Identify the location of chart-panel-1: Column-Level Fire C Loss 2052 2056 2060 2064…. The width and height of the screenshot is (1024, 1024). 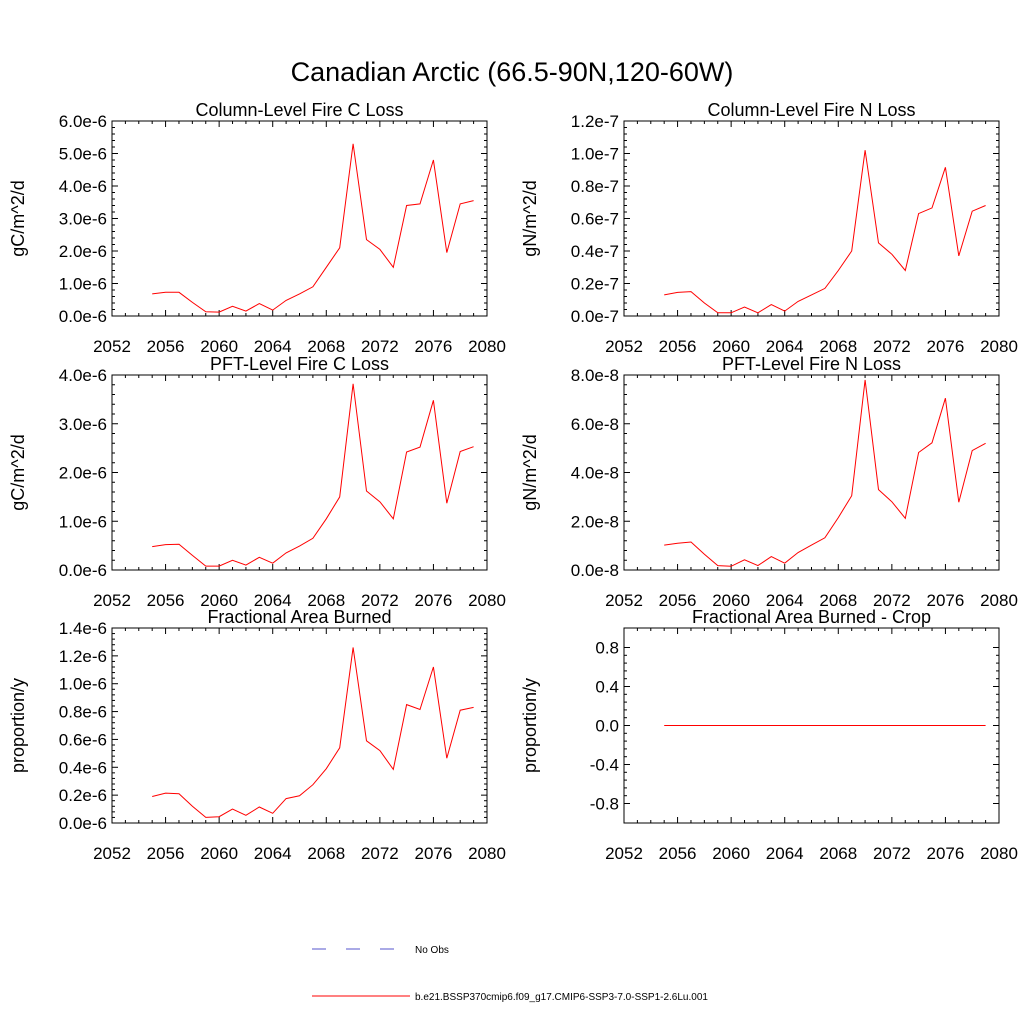
(257, 228).